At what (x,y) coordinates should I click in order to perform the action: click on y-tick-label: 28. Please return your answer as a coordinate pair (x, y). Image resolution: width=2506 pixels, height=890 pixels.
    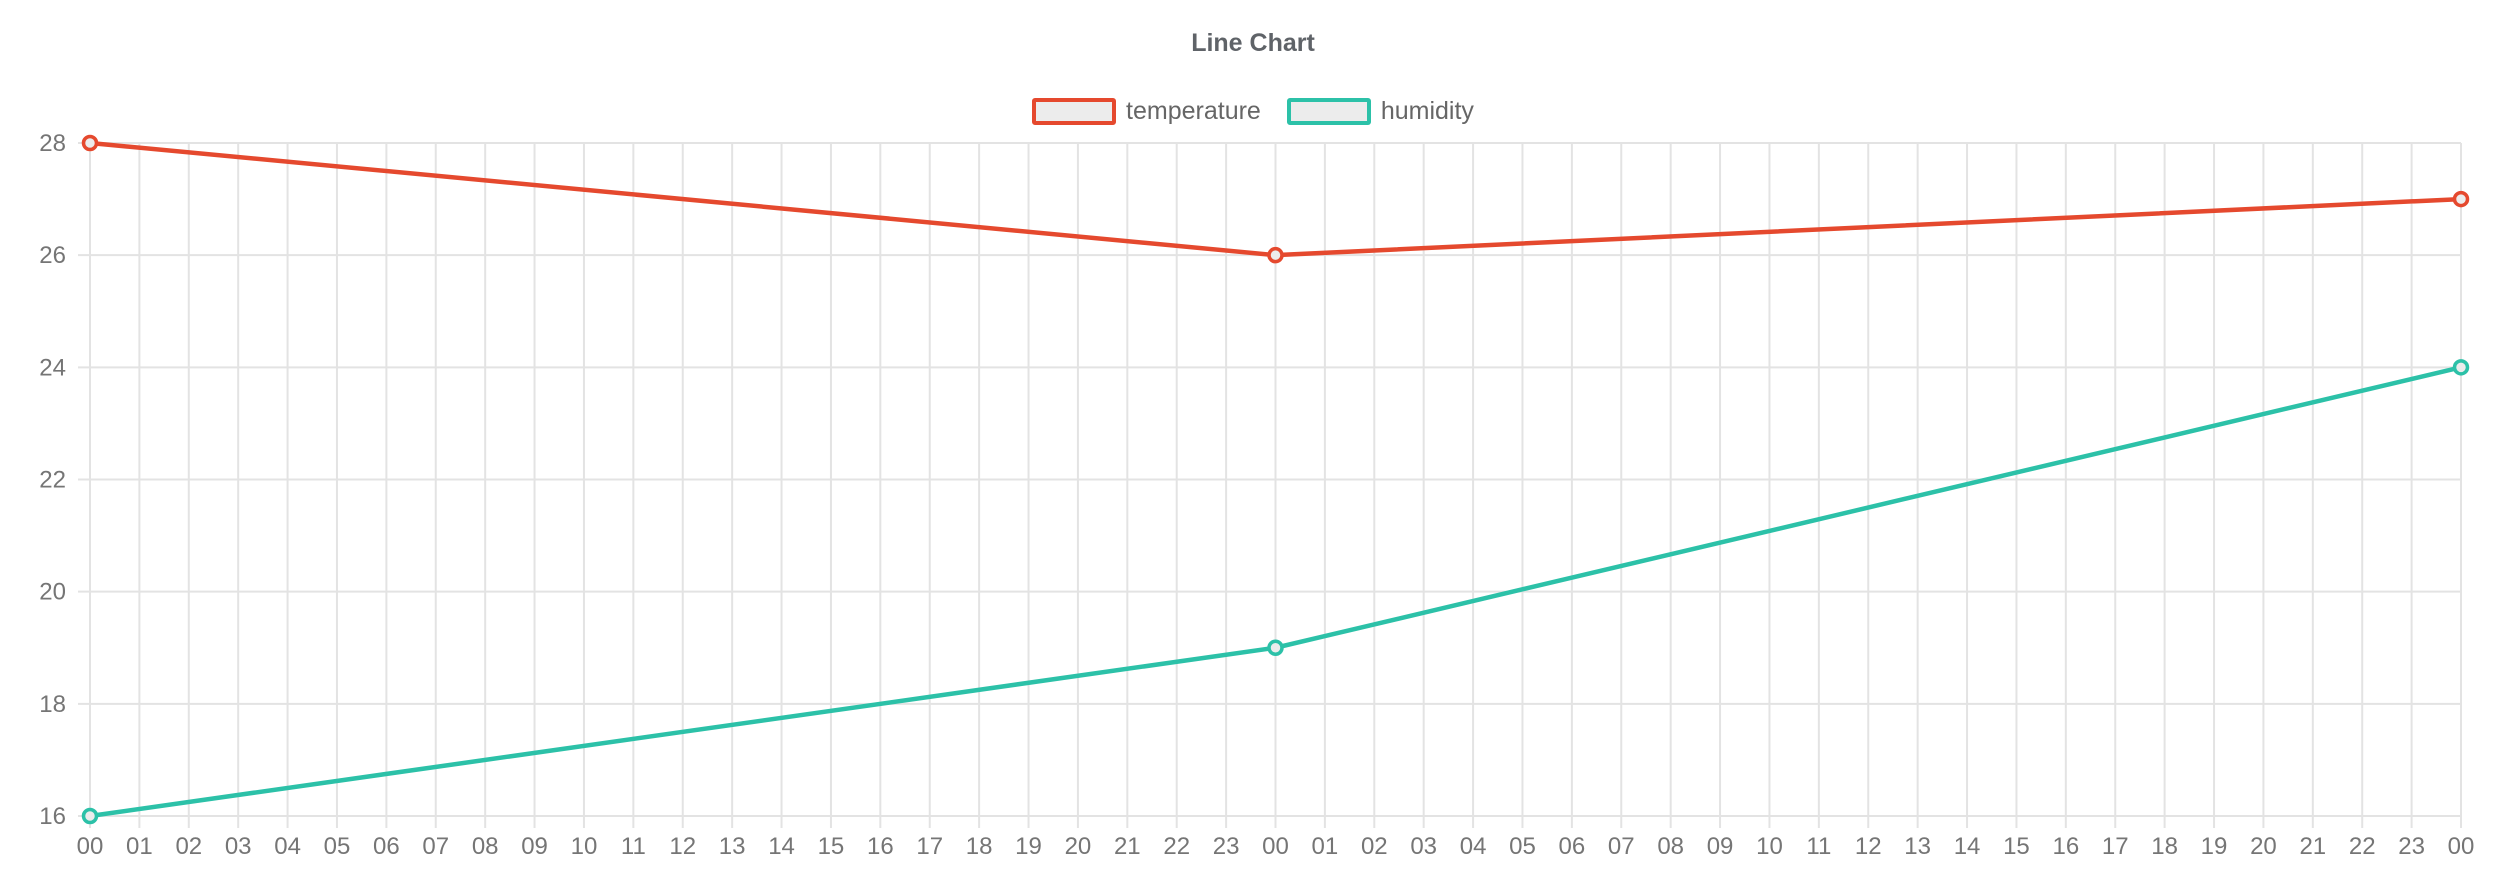
    Looking at the image, I should click on (52, 143).